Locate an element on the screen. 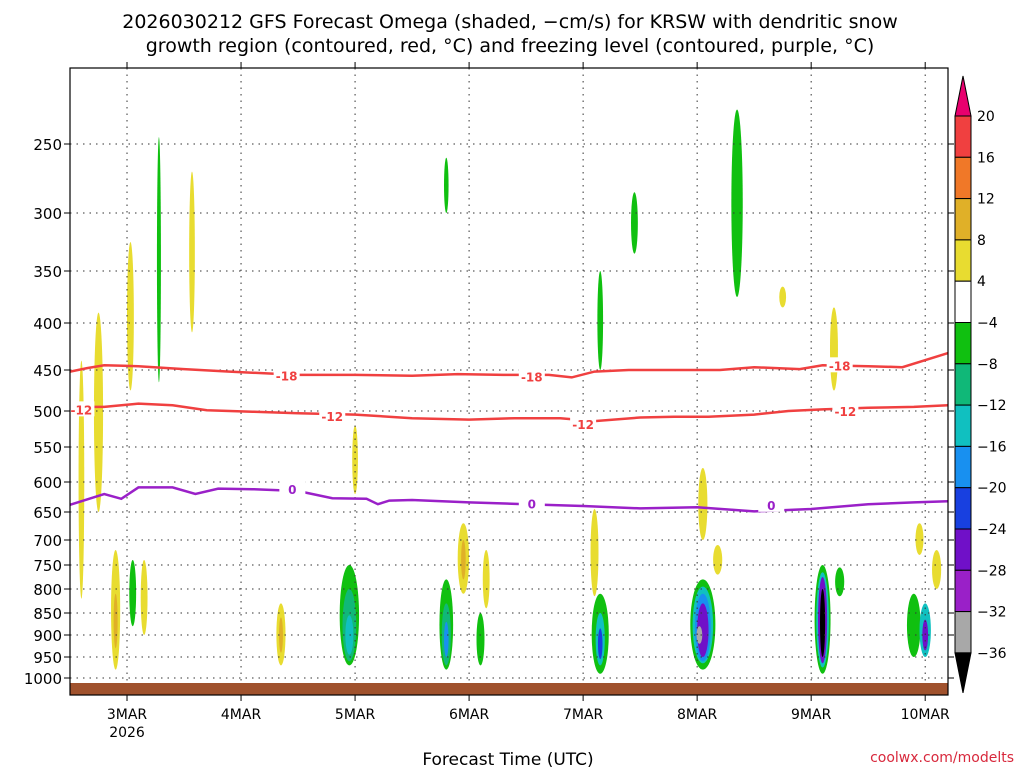 This screenshot has width=1024, height=768. y-tick-label-1000: 1000 is located at coordinates (43, 679).